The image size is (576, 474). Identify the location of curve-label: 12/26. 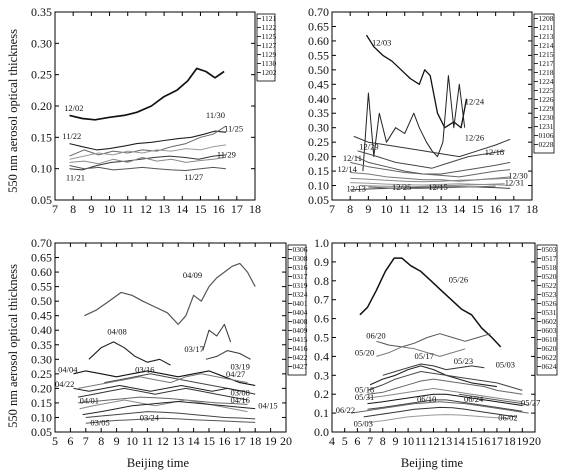
(474, 138).